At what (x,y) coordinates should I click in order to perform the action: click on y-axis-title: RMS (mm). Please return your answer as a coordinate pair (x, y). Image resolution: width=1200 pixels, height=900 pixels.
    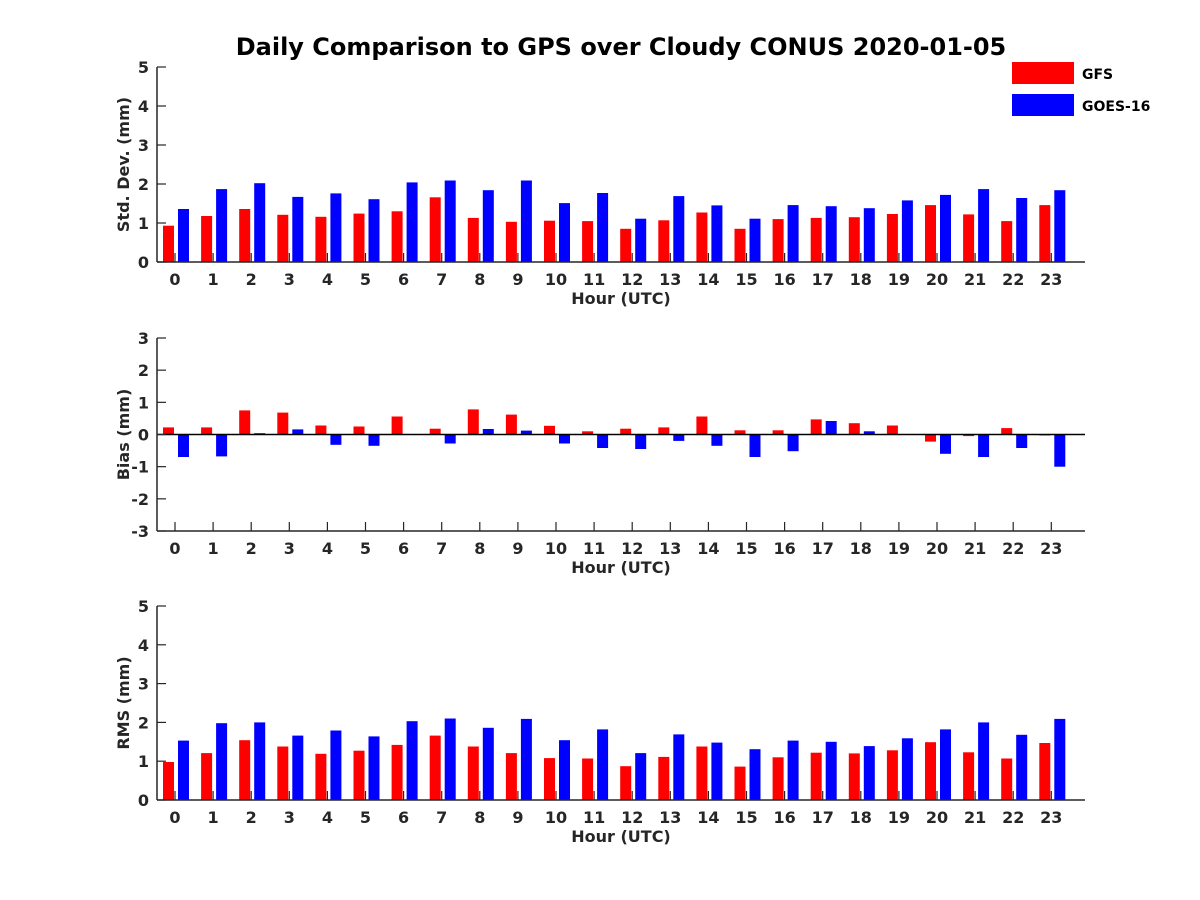
    Looking at the image, I should click on (123, 702).